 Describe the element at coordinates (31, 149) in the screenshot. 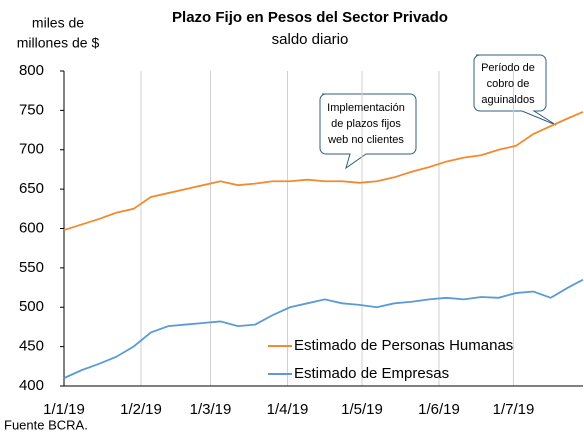

I see `y-tick-label: 700` at that location.